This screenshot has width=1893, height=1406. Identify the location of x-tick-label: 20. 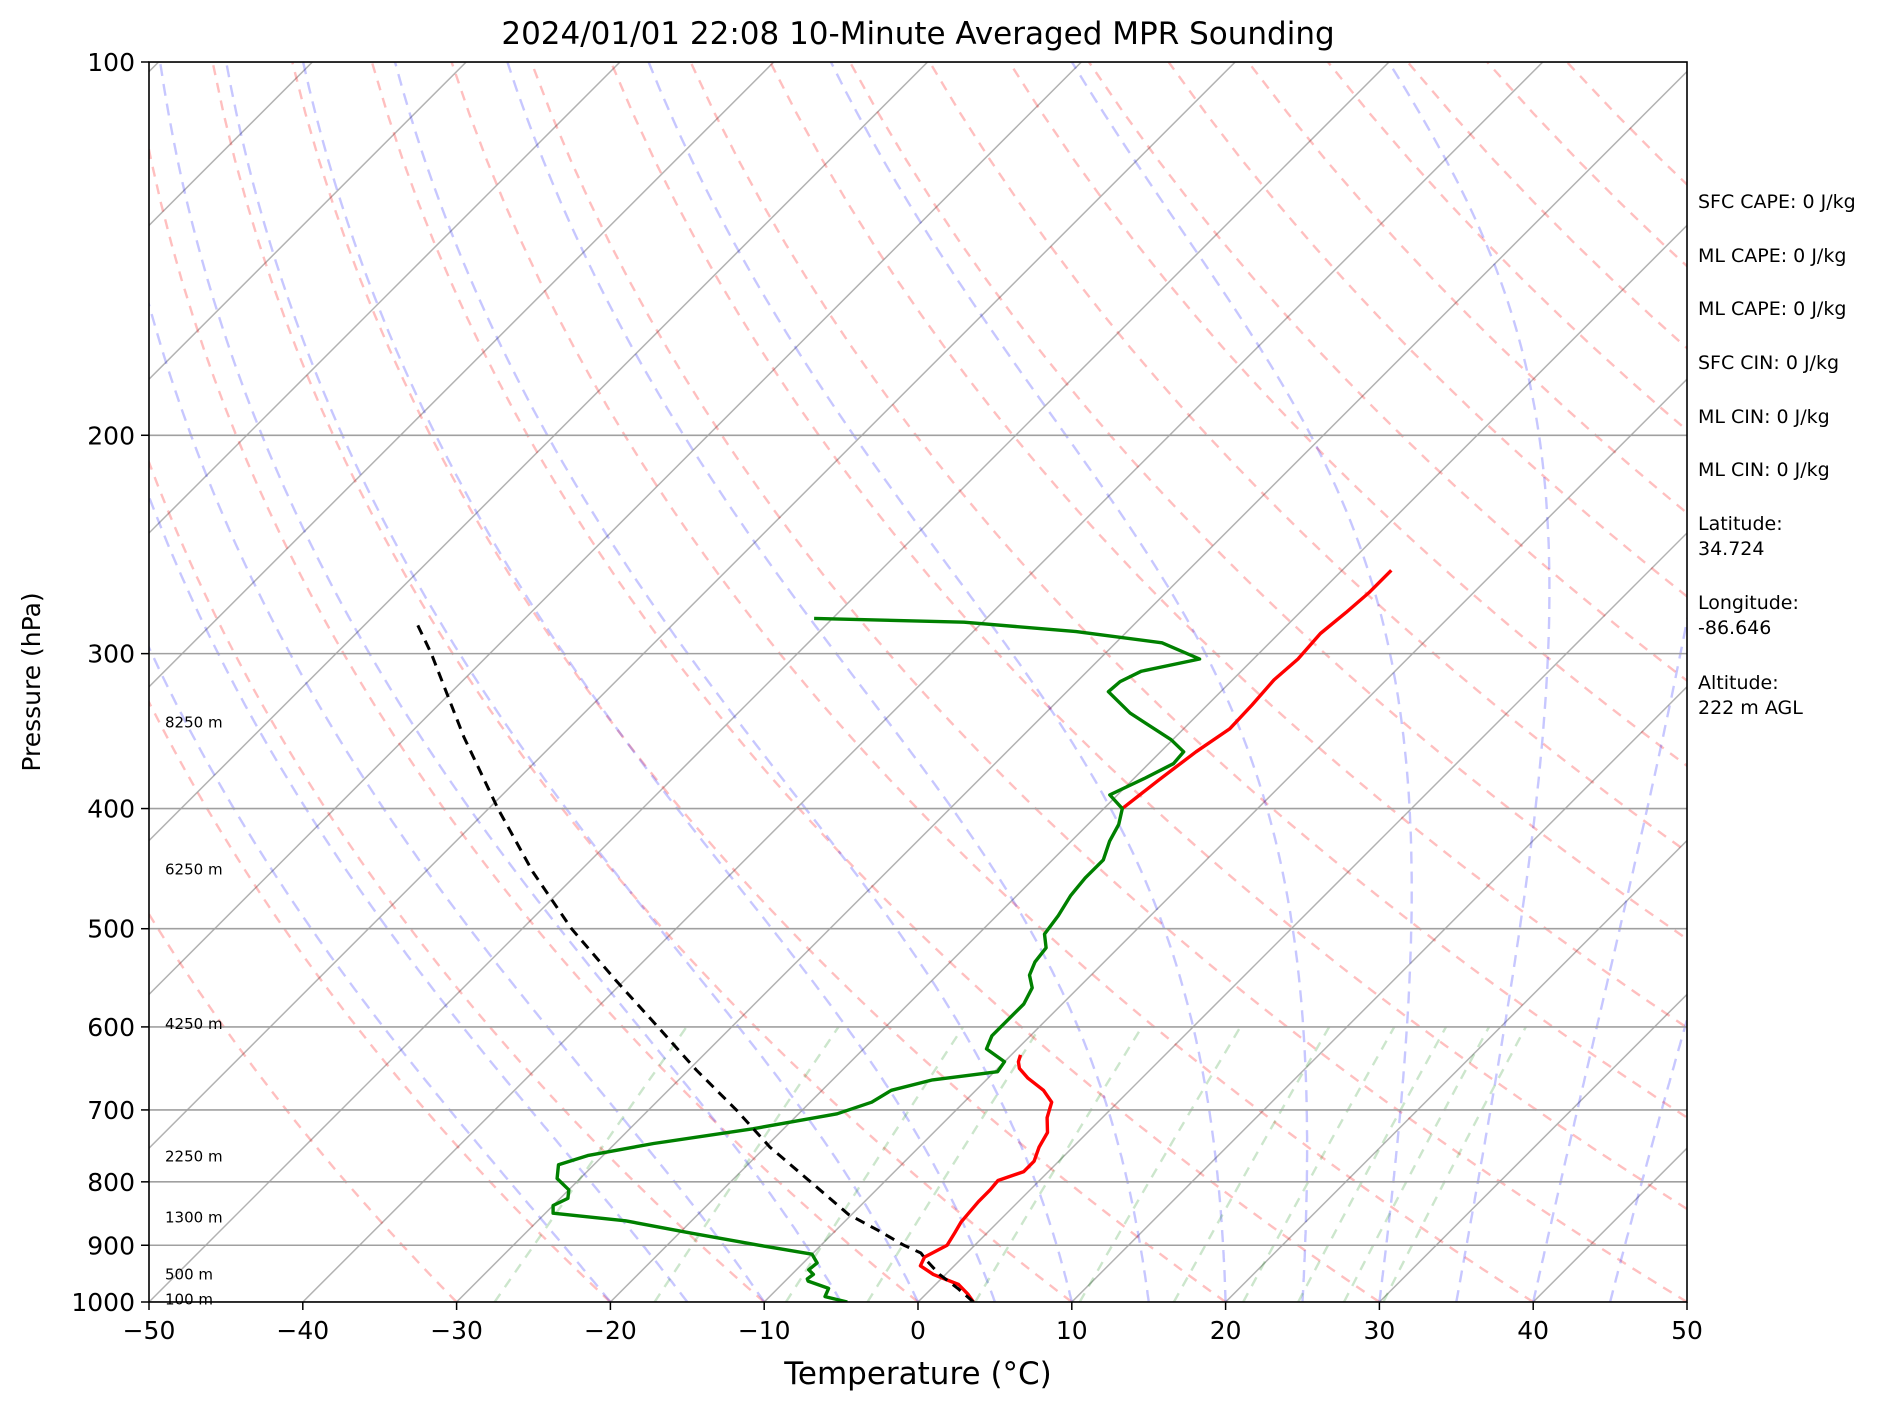
(1226, 1330).